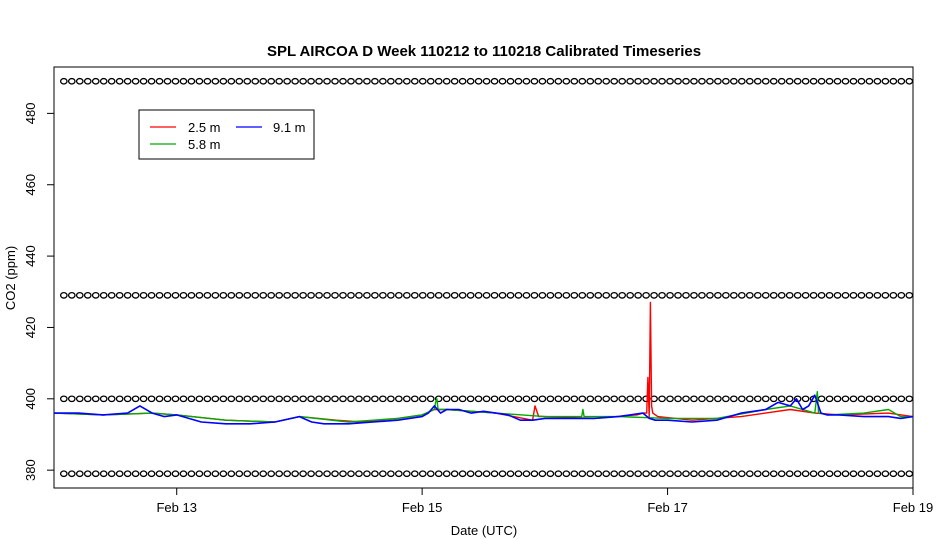  What do you see at coordinates (204, 127) in the screenshot?
I see `legend-label-2-5m: 2.5 m` at bounding box center [204, 127].